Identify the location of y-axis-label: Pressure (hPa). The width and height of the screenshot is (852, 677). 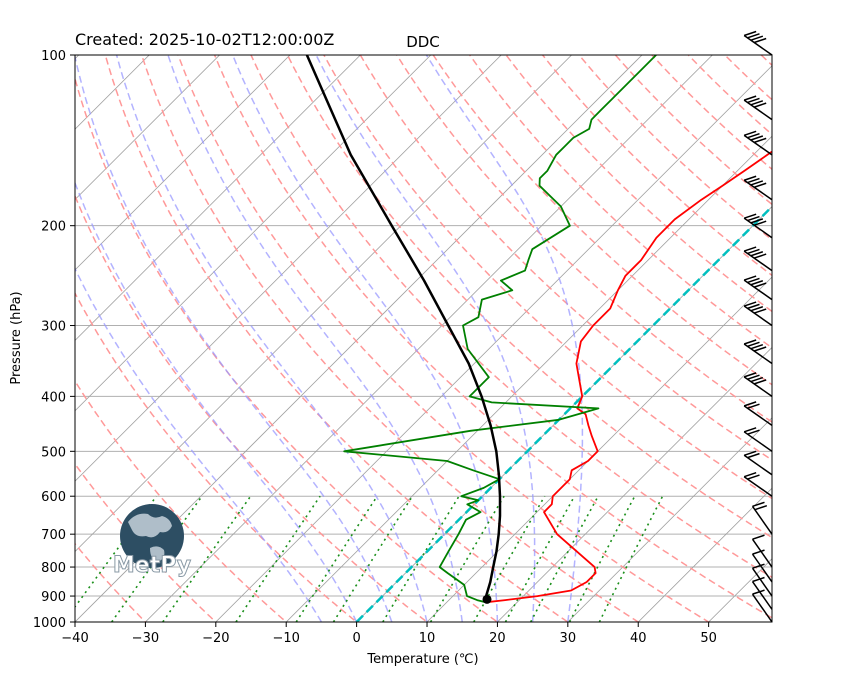
(16, 337).